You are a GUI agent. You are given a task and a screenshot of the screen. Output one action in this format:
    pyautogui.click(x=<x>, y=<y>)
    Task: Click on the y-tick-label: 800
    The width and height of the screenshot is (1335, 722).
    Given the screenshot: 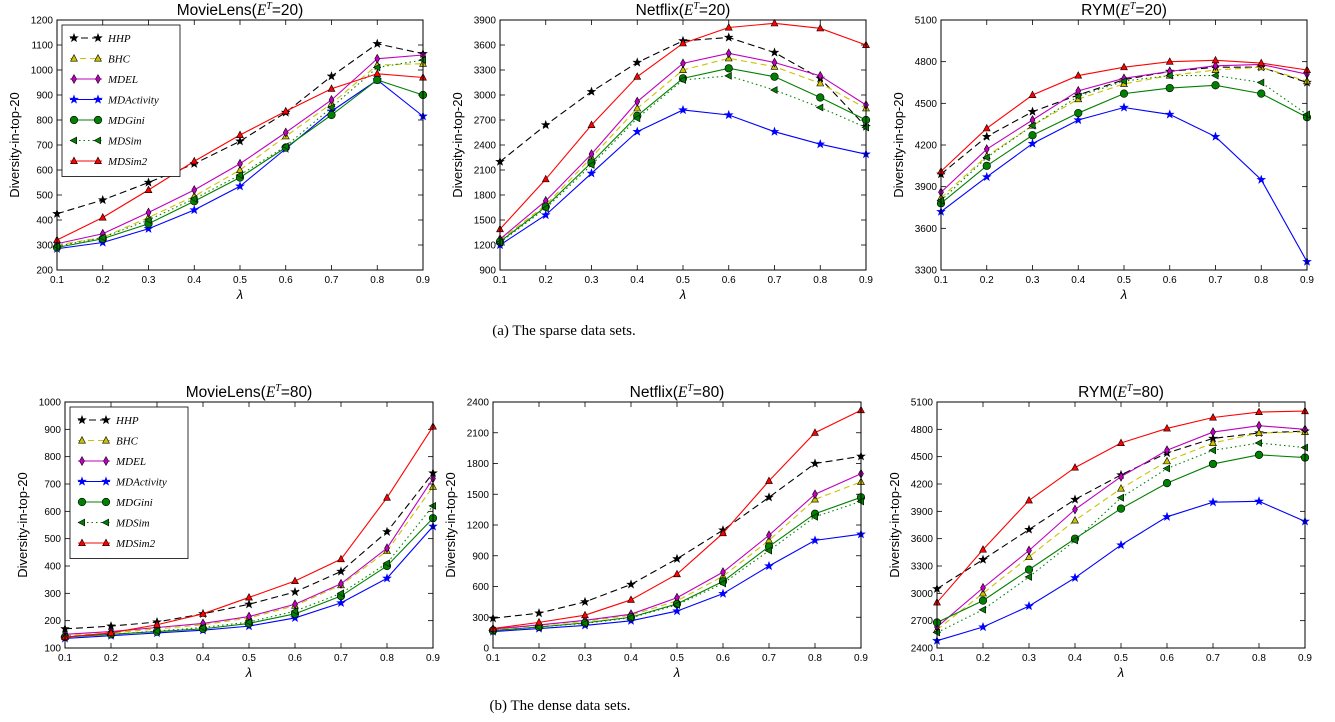 What is the action you would take?
    pyautogui.click(x=52, y=457)
    